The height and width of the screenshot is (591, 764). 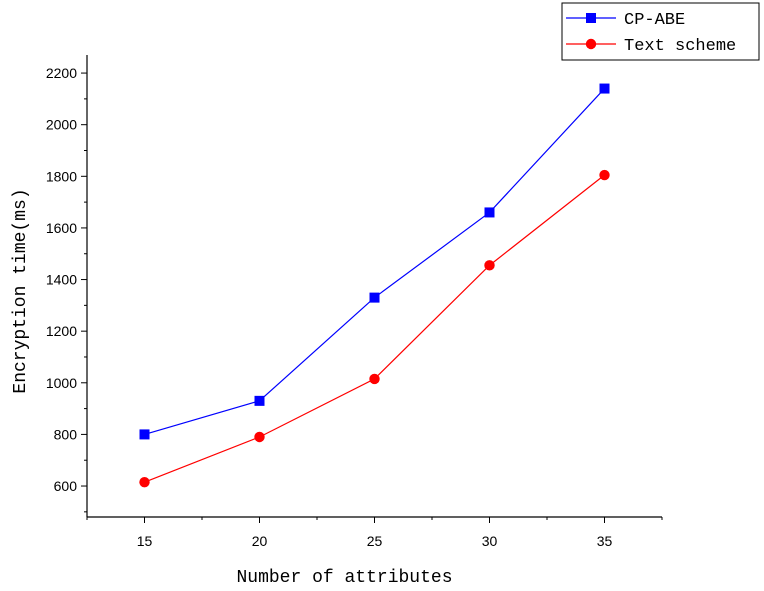 What do you see at coordinates (61, 383) in the screenshot?
I see `y-tick-label: 1000` at bounding box center [61, 383].